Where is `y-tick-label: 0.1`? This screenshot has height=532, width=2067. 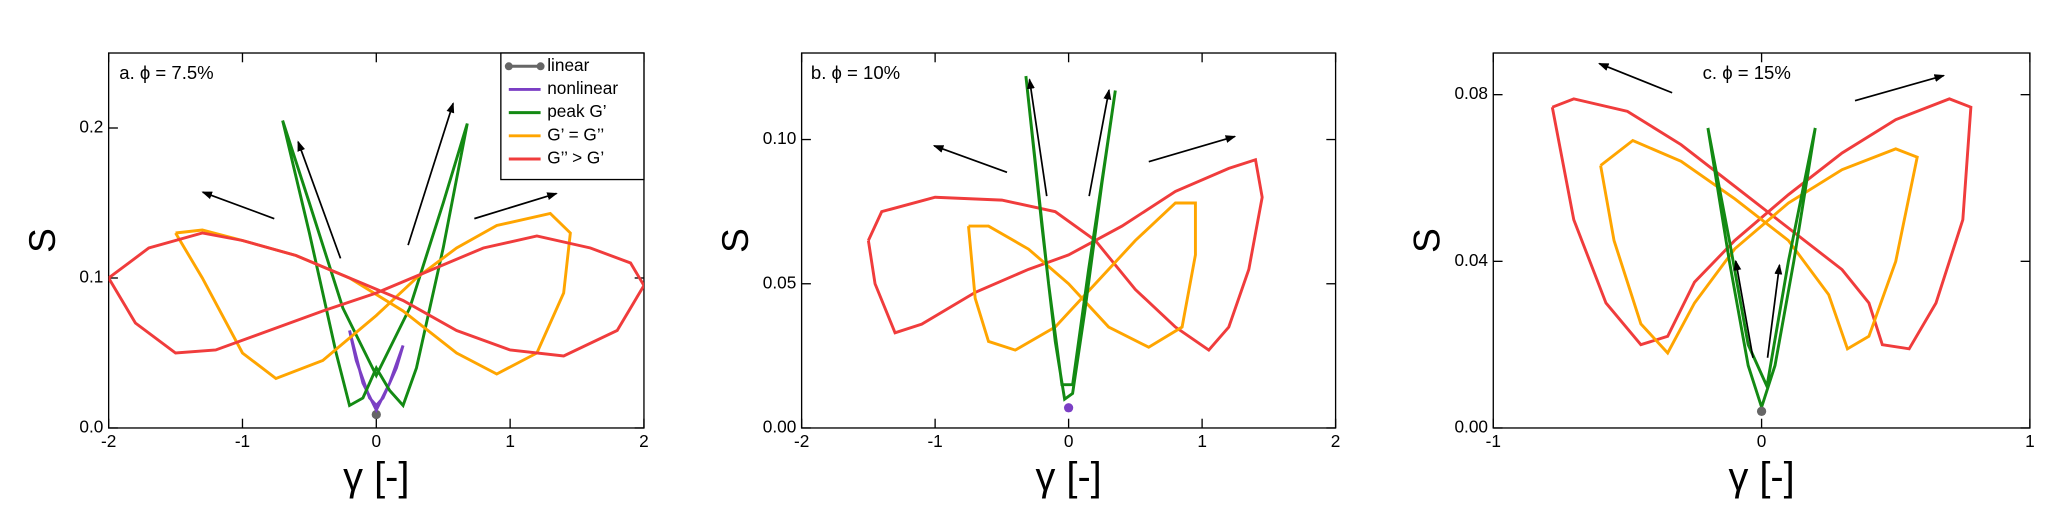 y-tick-label: 0.1 is located at coordinates (91, 277).